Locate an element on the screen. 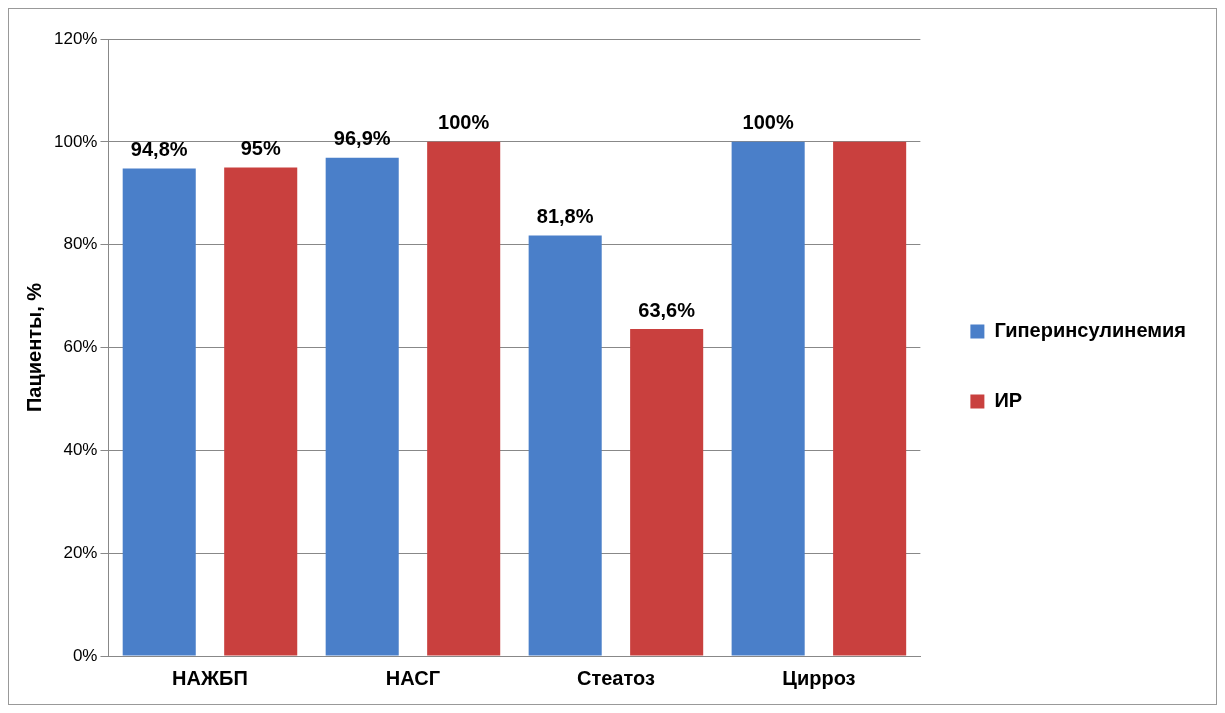  y-axis-title: Пациенты, % is located at coordinates (33, 347).